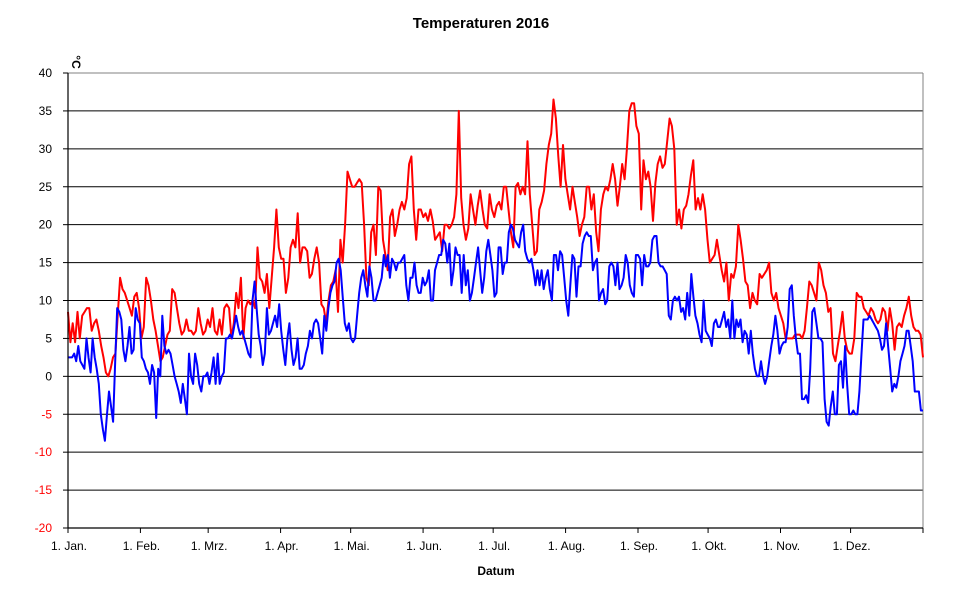  I want to click on x-tick-label: 1. Feb., so click(141, 546).